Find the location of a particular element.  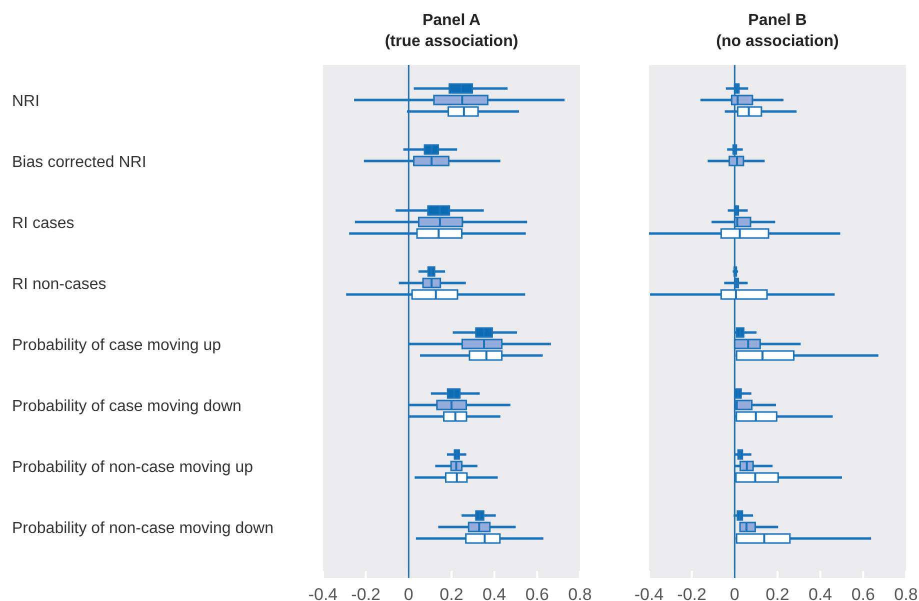

y-tick-label: Probability of case moving up is located at coordinates (117, 345).